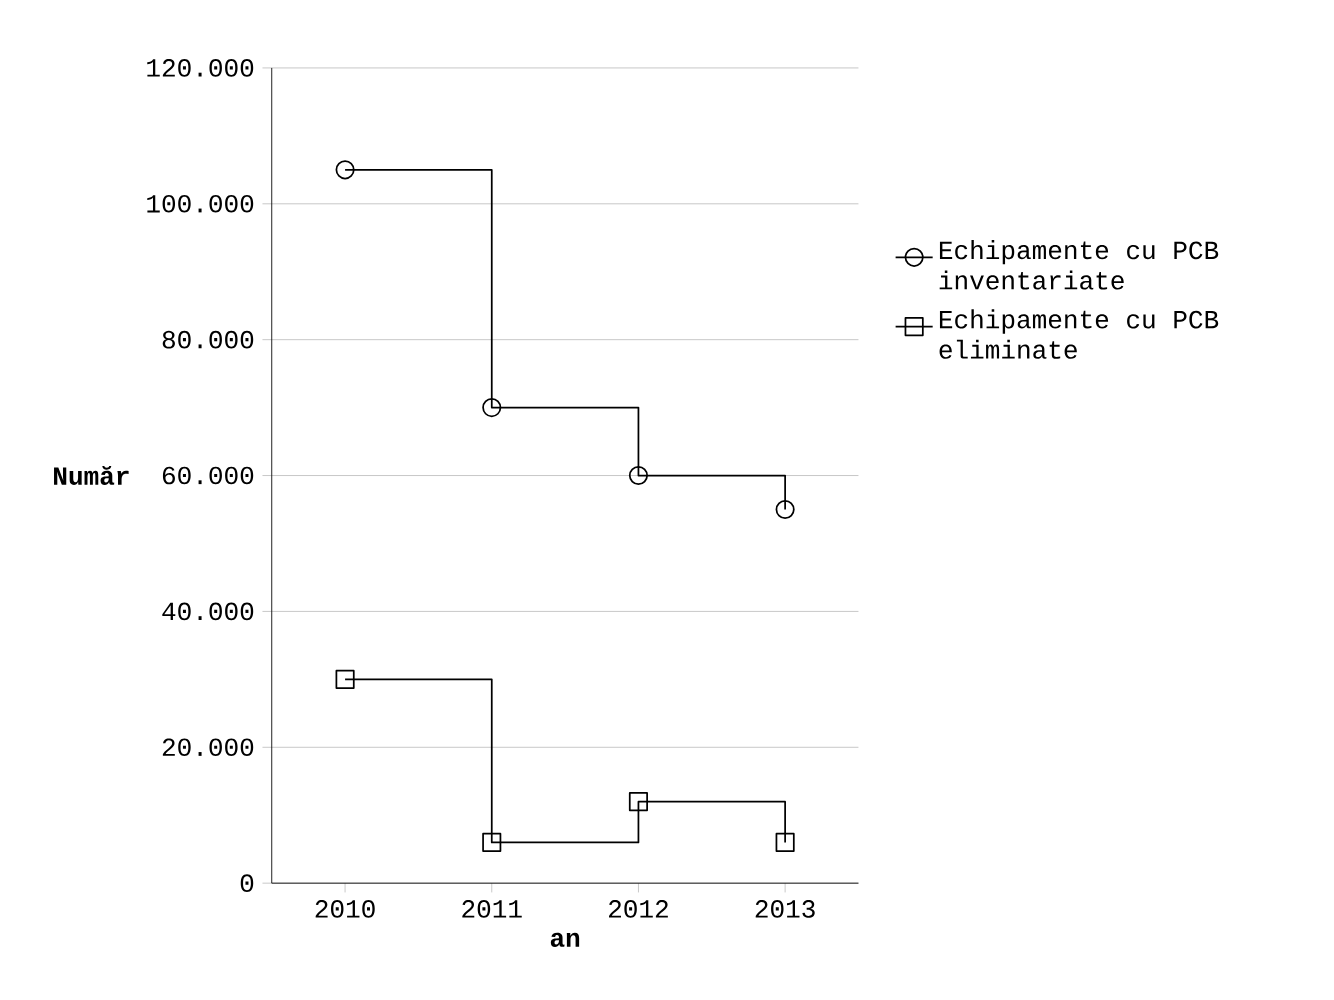 This screenshot has width=1334, height=1000. Describe the element at coordinates (208, 747) in the screenshot. I see `y-tick-label: 20.000` at that location.